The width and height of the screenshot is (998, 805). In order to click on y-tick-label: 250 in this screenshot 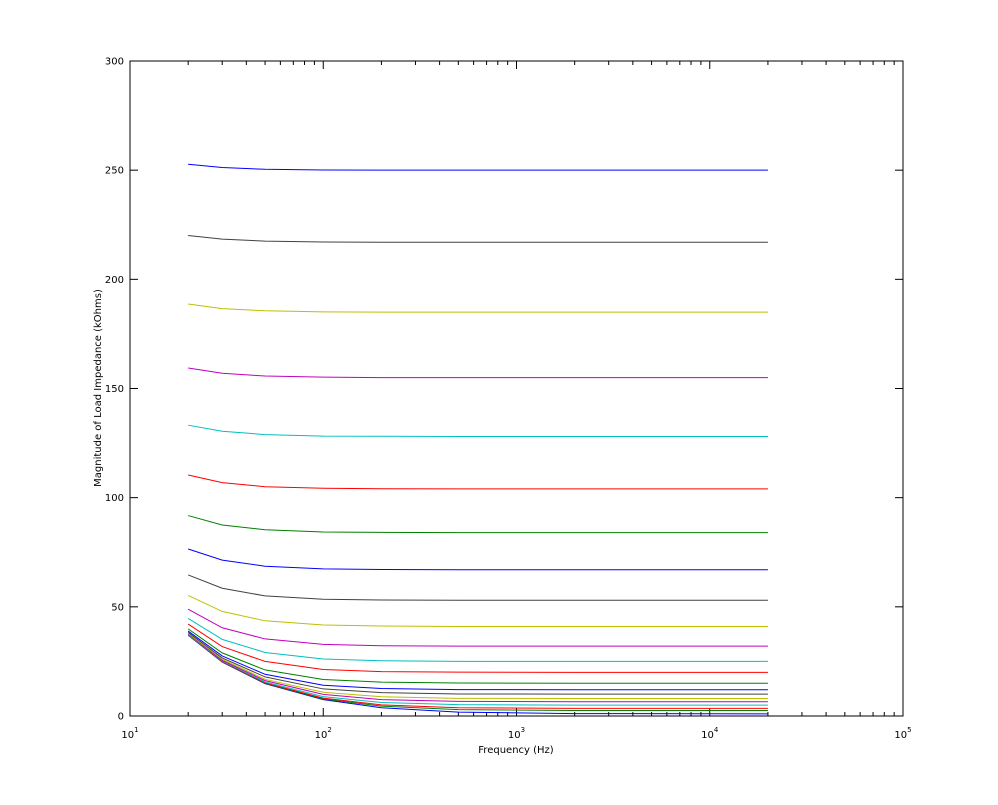, I will do `click(114, 171)`.